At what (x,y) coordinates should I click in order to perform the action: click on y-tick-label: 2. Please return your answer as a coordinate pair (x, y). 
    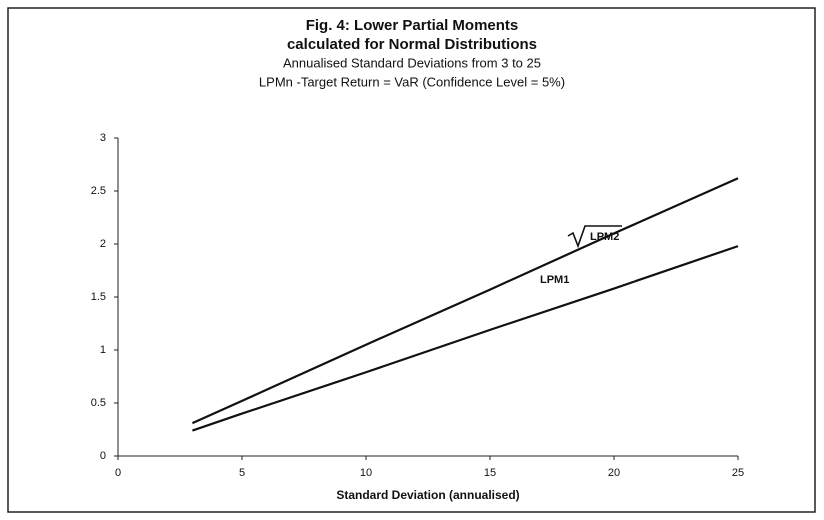
    Looking at the image, I should click on (103, 244).